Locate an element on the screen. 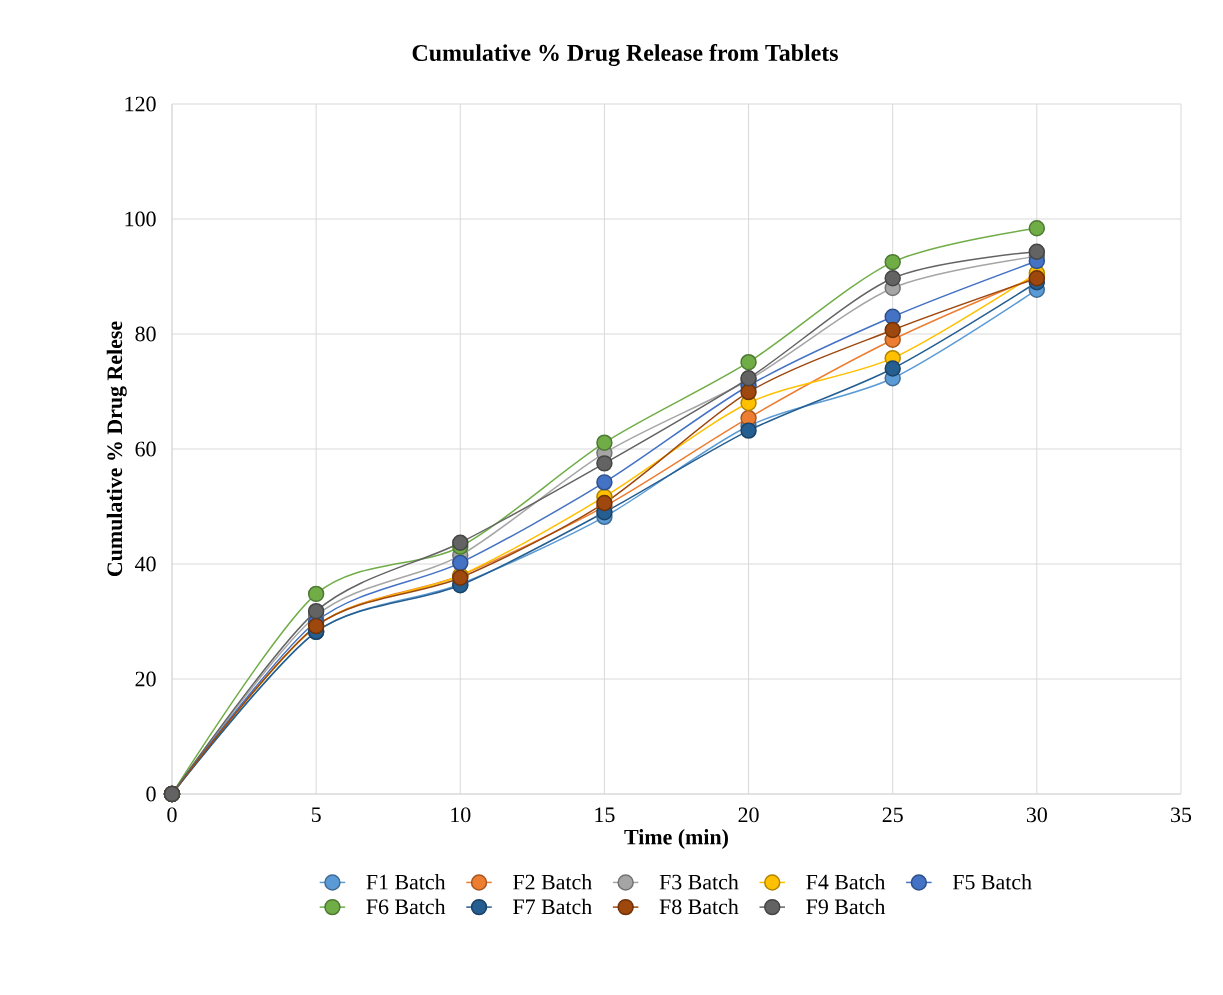  x-tick-label: 35 is located at coordinates (1181, 815).